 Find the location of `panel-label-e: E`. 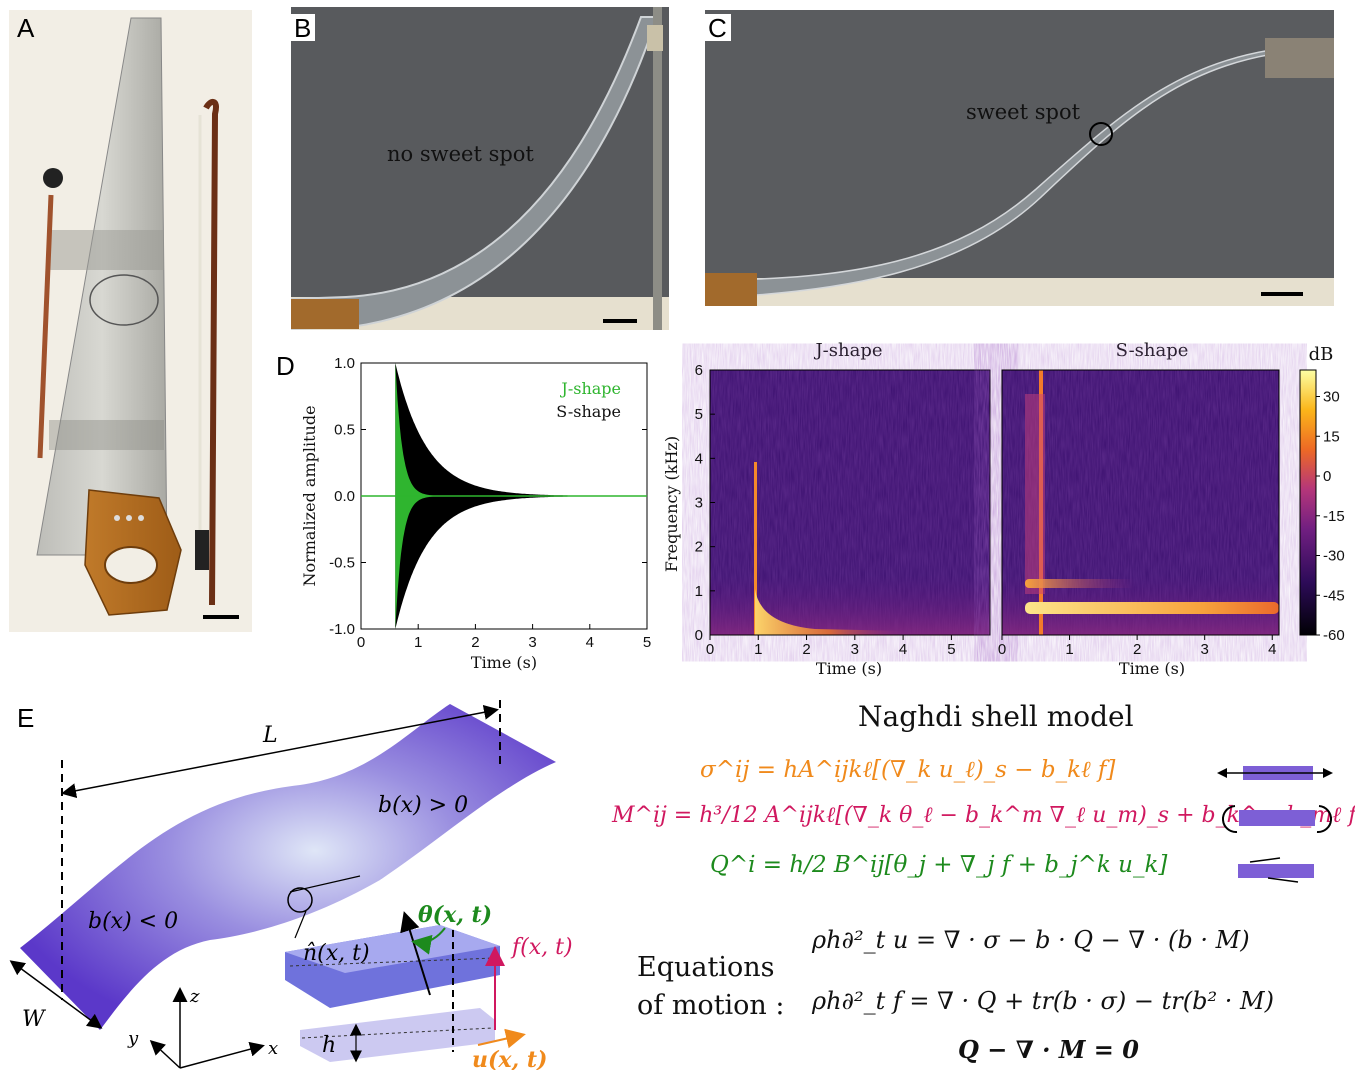

panel-label-e: E is located at coordinates (26, 718).